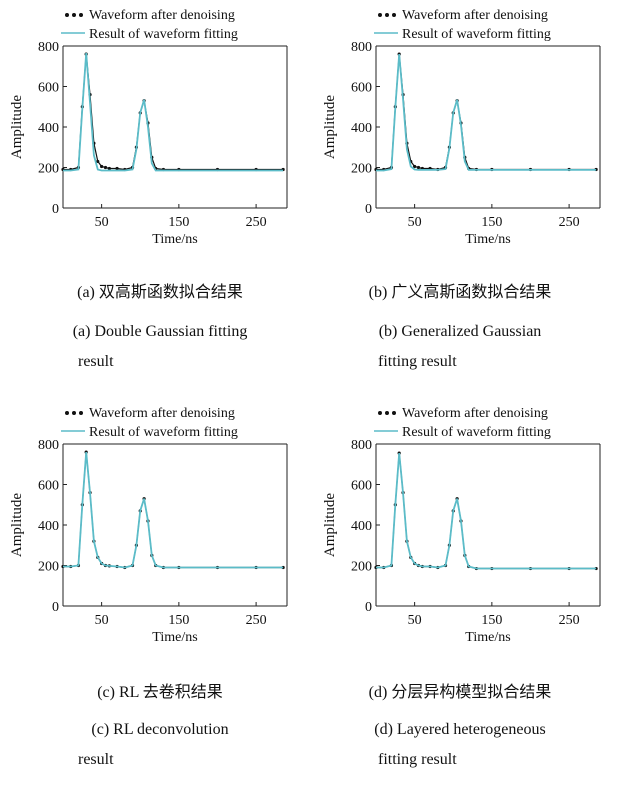 This screenshot has height=792, width=623. Describe the element at coordinates (96, 361) in the screenshot. I see `caption-en-a-line2: result` at that location.